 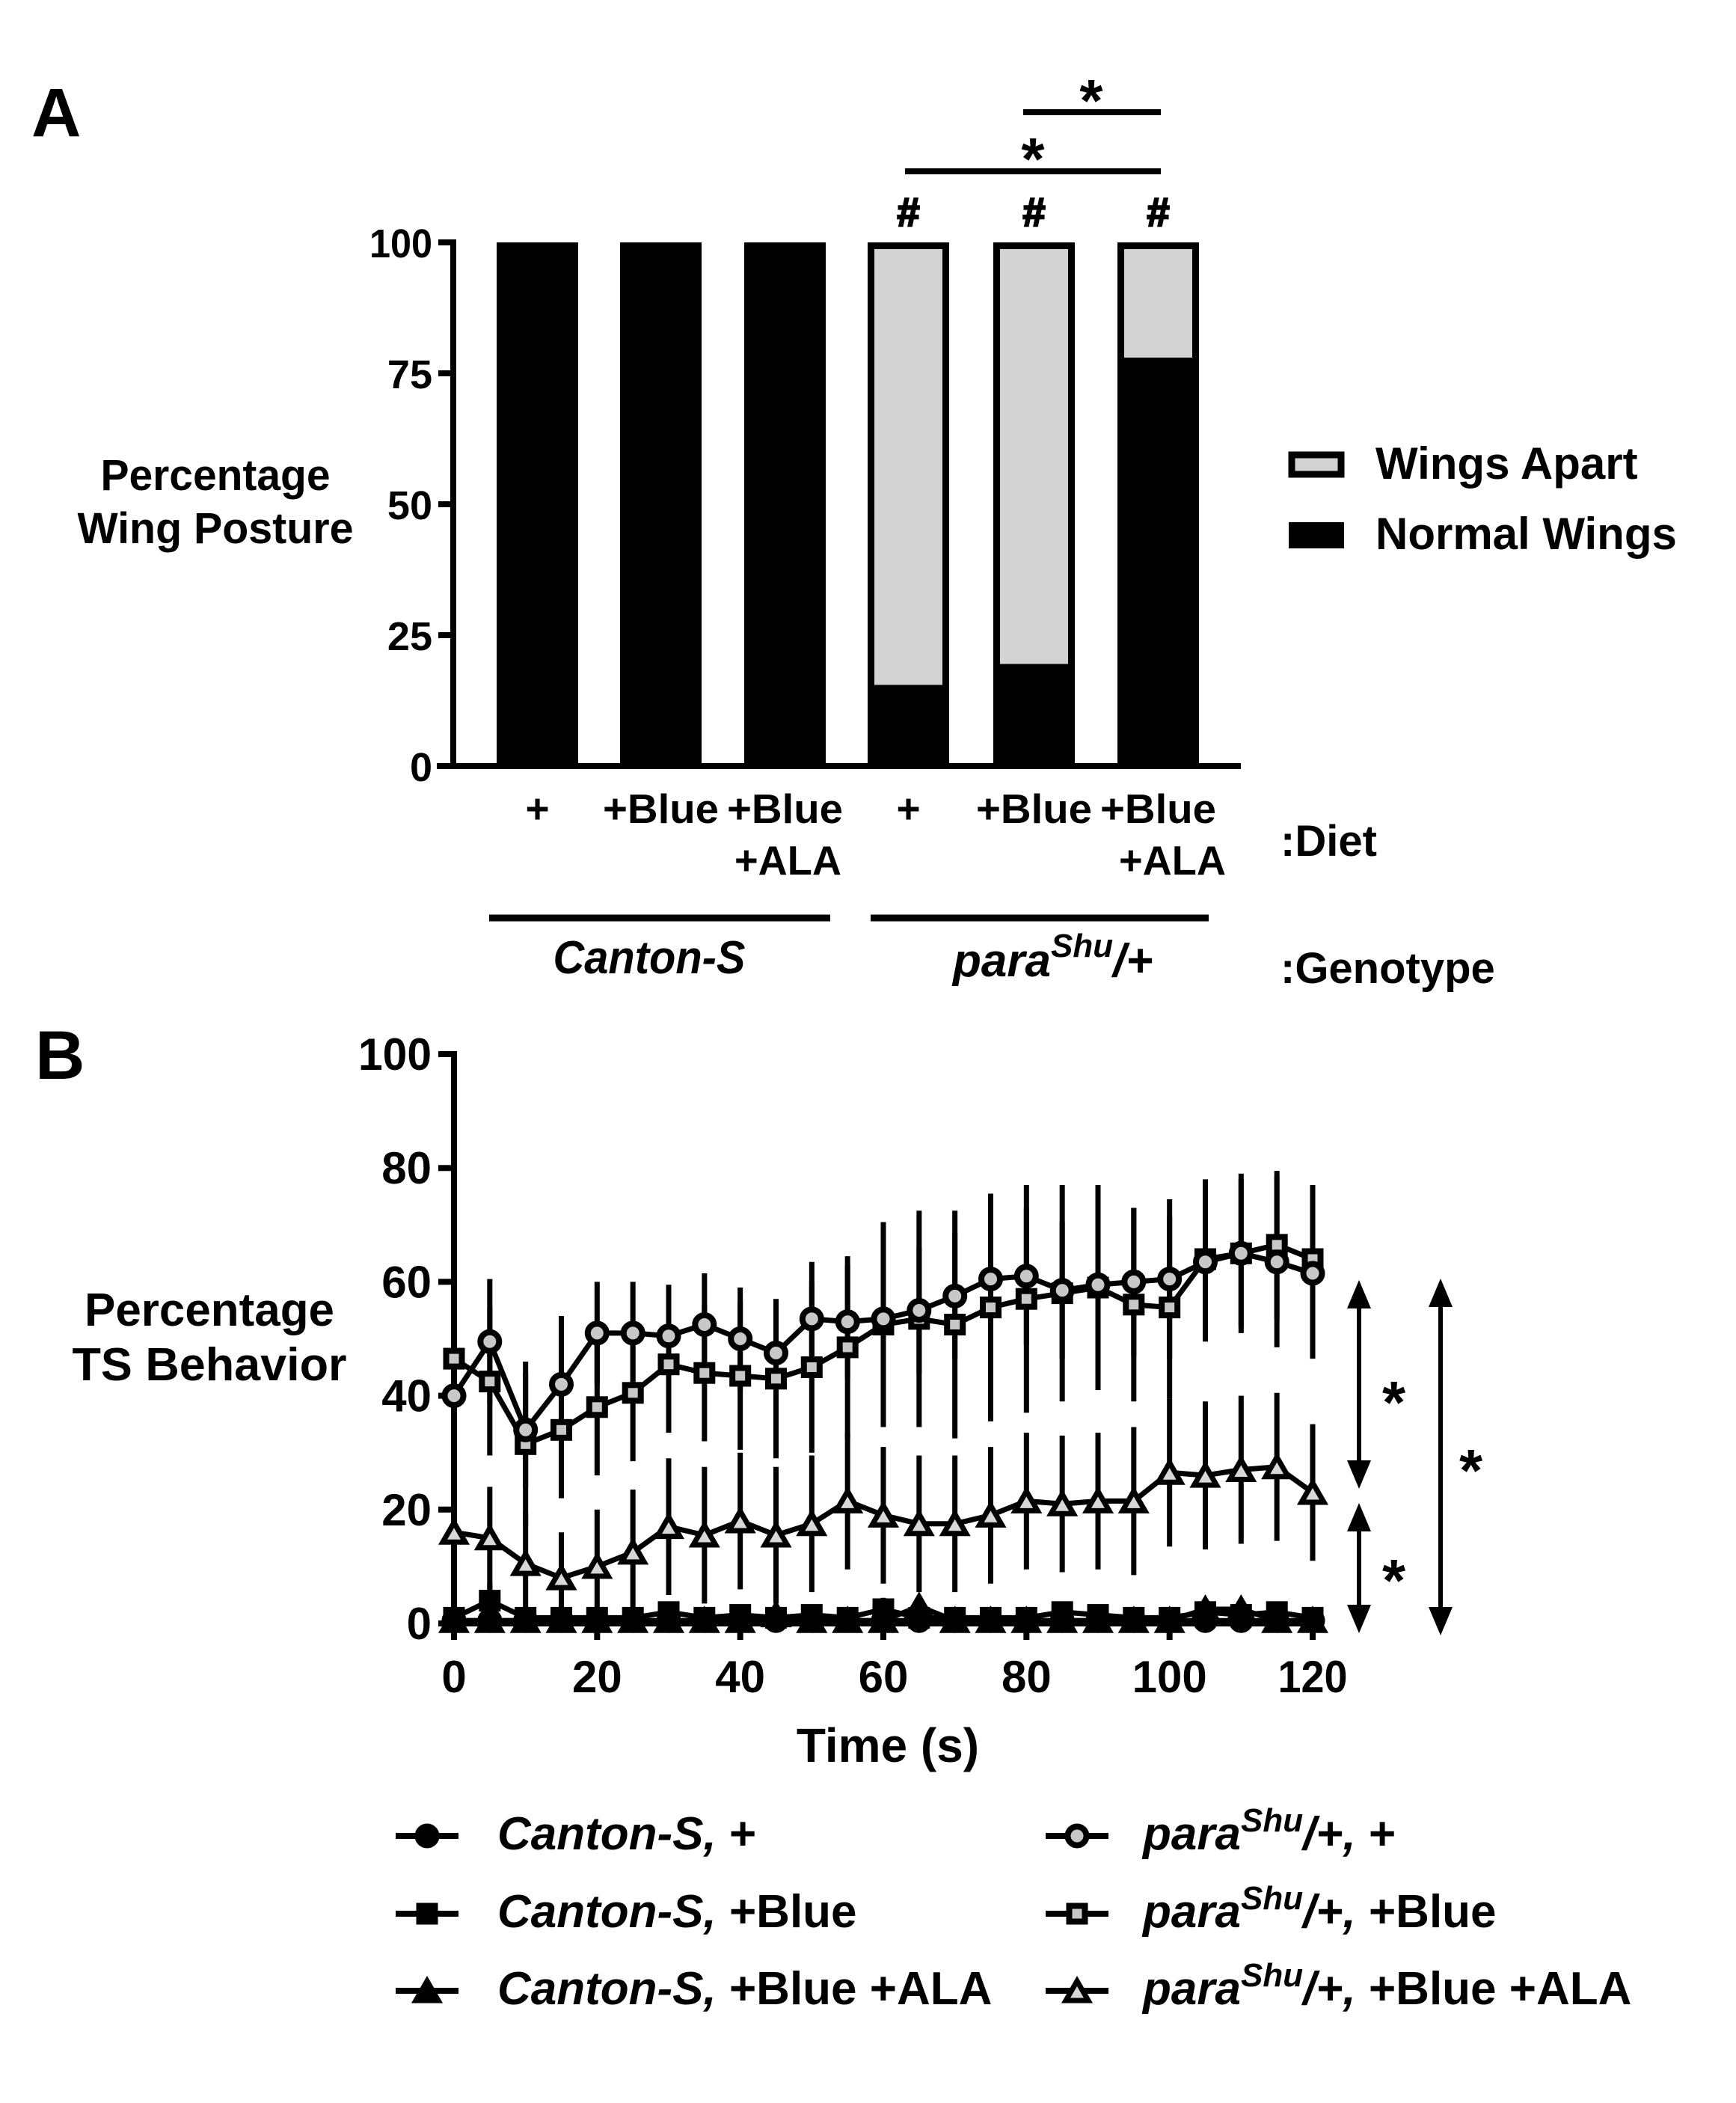 What do you see at coordinates (1313, 1677) in the screenshot?
I see `svg-text: 120` at bounding box center [1313, 1677].